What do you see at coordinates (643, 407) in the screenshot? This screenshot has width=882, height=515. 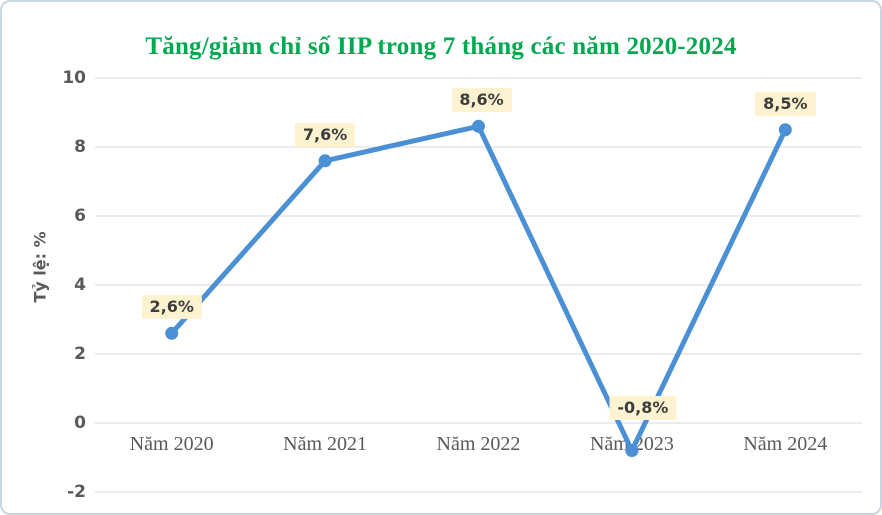 I see `data-label: -0,8%` at bounding box center [643, 407].